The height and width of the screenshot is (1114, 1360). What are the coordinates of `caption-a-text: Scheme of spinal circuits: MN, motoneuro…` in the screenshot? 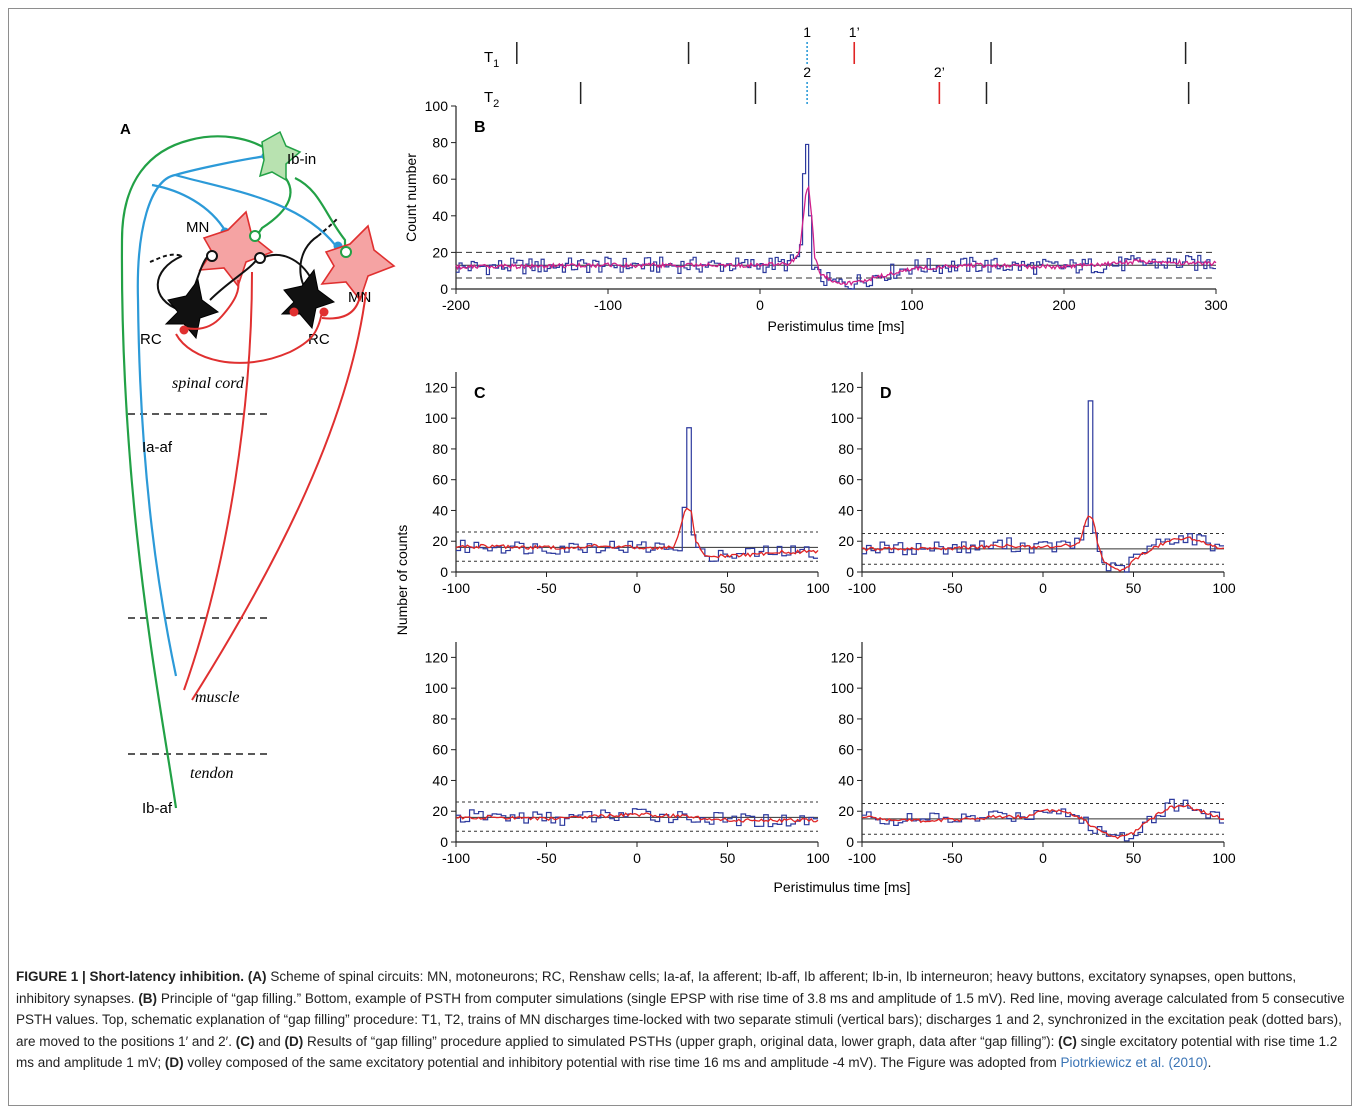 It's located at (656, 987).